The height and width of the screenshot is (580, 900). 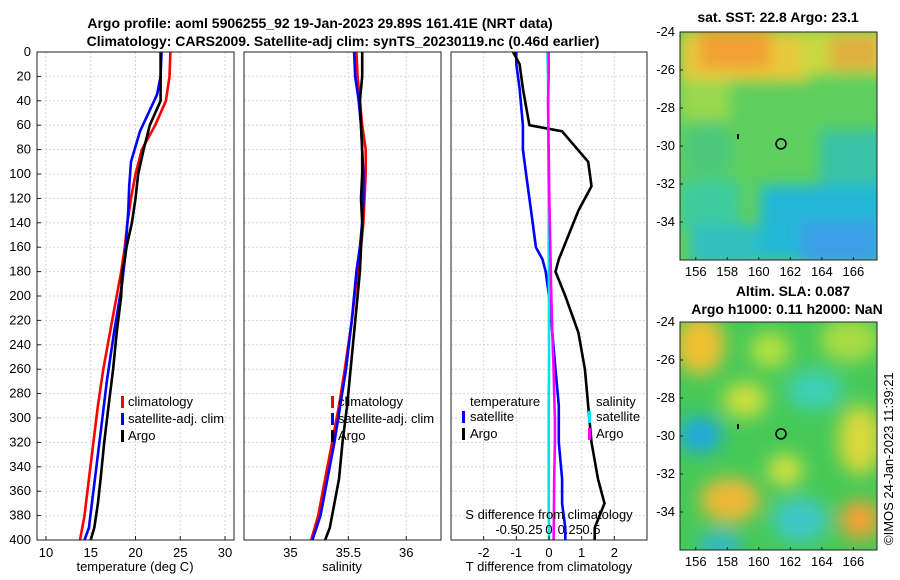 What do you see at coordinates (492, 416) in the screenshot?
I see `legend-label-t-satellite: satellite` at bounding box center [492, 416].